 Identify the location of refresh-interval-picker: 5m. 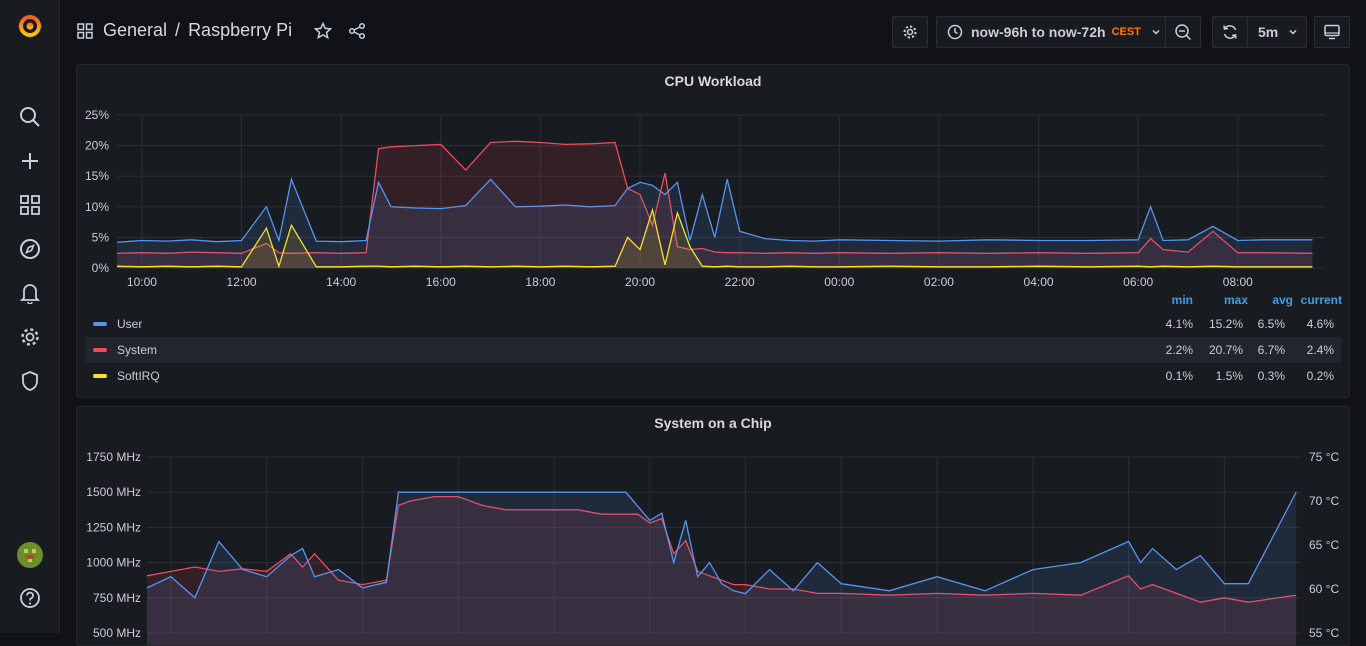
(1277, 32).